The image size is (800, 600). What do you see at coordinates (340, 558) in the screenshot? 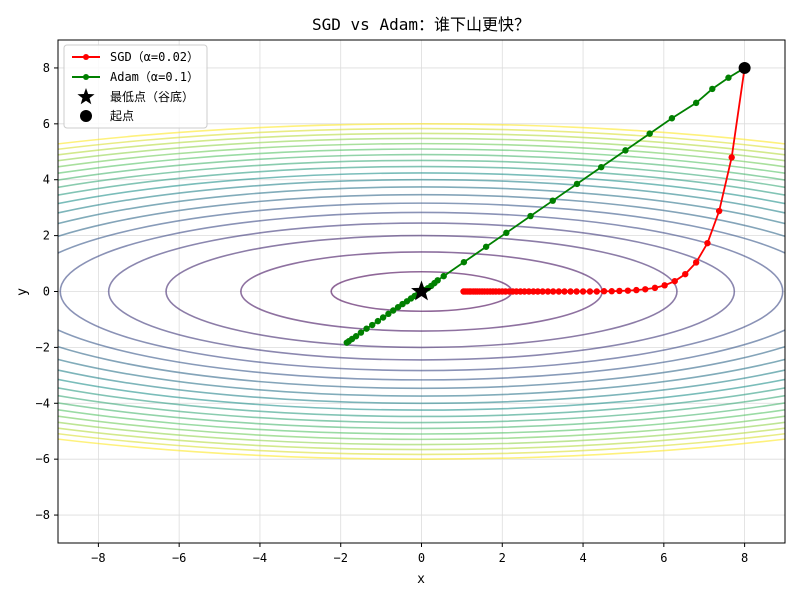
I see `x-tick-label: −2` at bounding box center [340, 558].